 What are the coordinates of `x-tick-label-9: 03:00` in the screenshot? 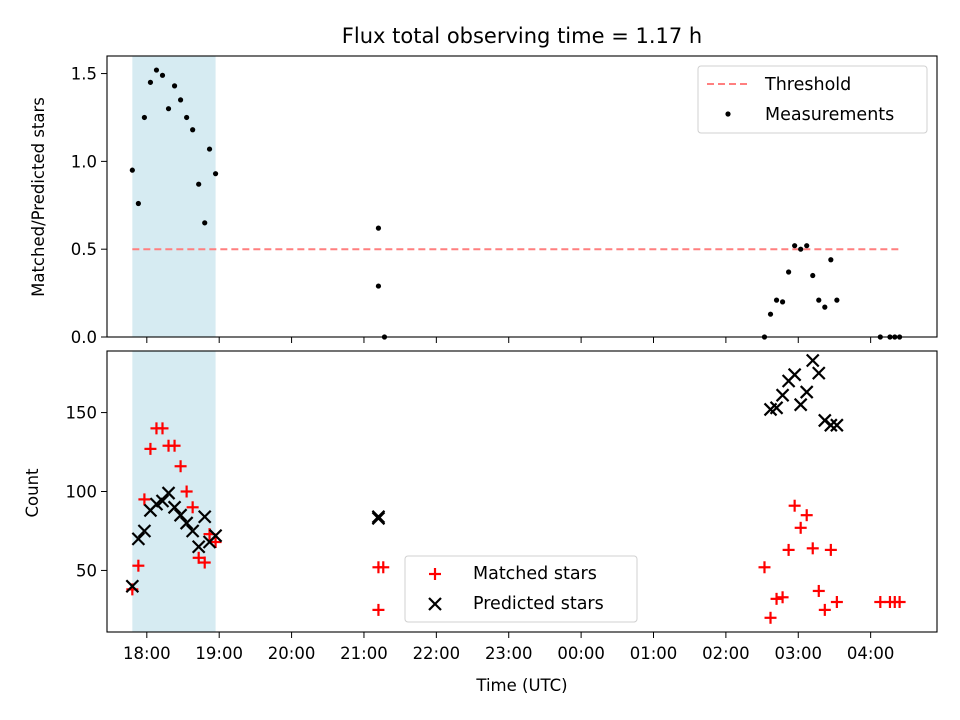 It's located at (798, 653).